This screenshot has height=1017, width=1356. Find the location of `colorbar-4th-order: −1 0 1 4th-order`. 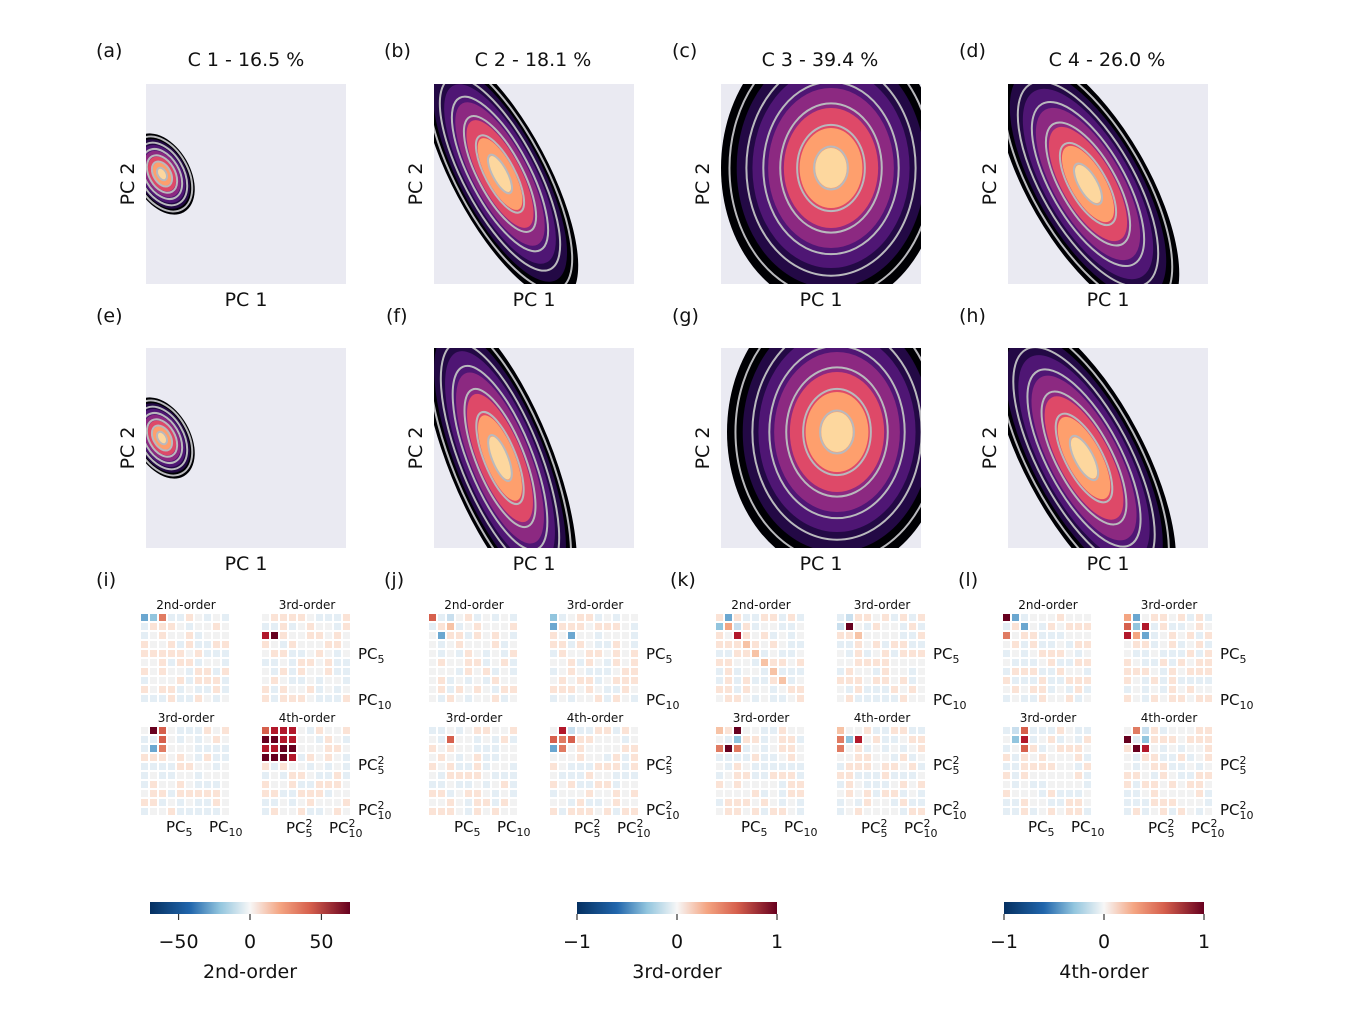

colorbar-4th-order: −1 0 1 4th-order is located at coordinates (1100, 942).